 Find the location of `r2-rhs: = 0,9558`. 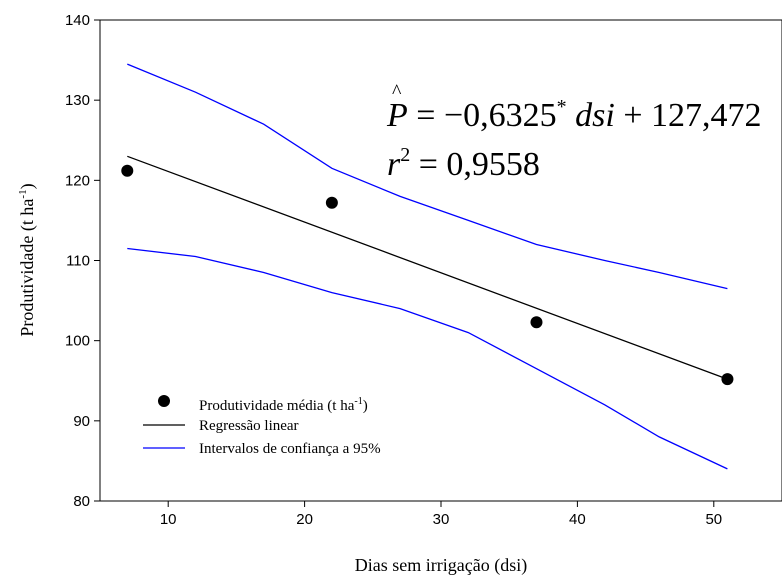

r2-rhs: = 0,9558 is located at coordinates (475, 164).